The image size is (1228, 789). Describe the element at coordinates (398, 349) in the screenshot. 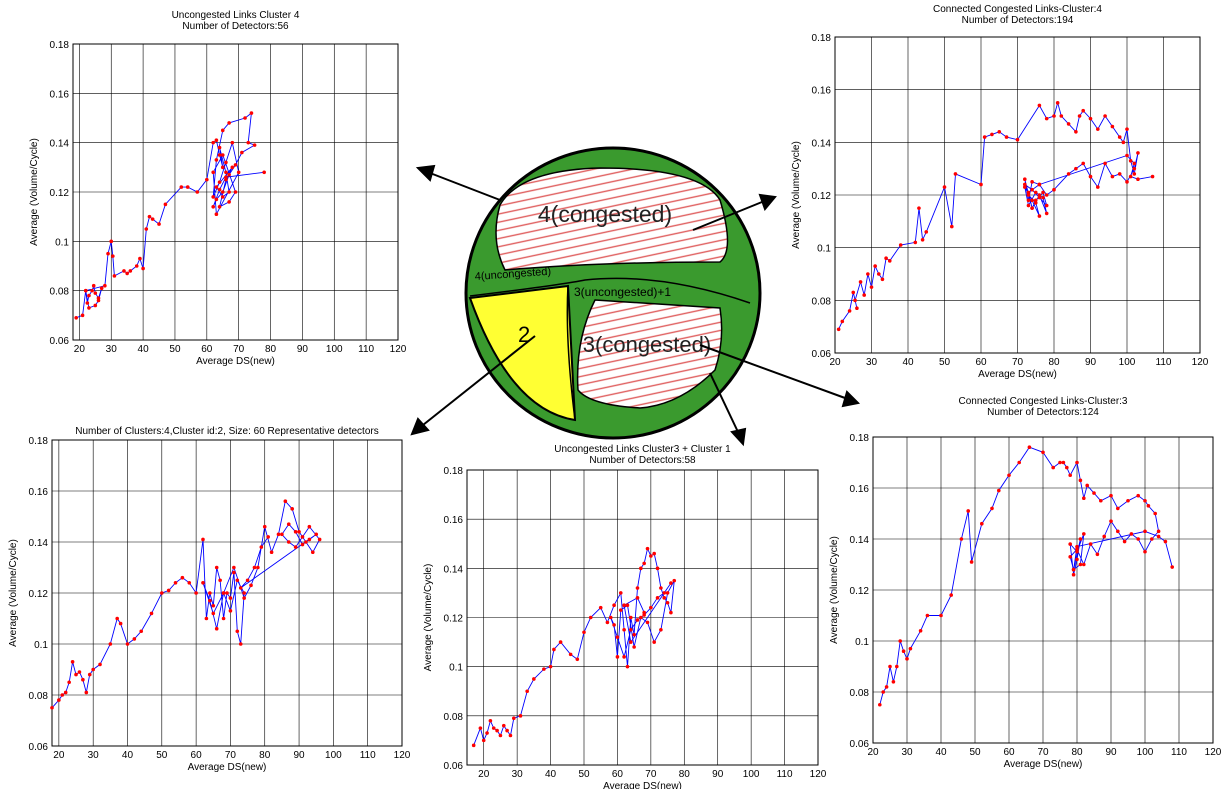

I see `x-tick-label: 120` at that location.